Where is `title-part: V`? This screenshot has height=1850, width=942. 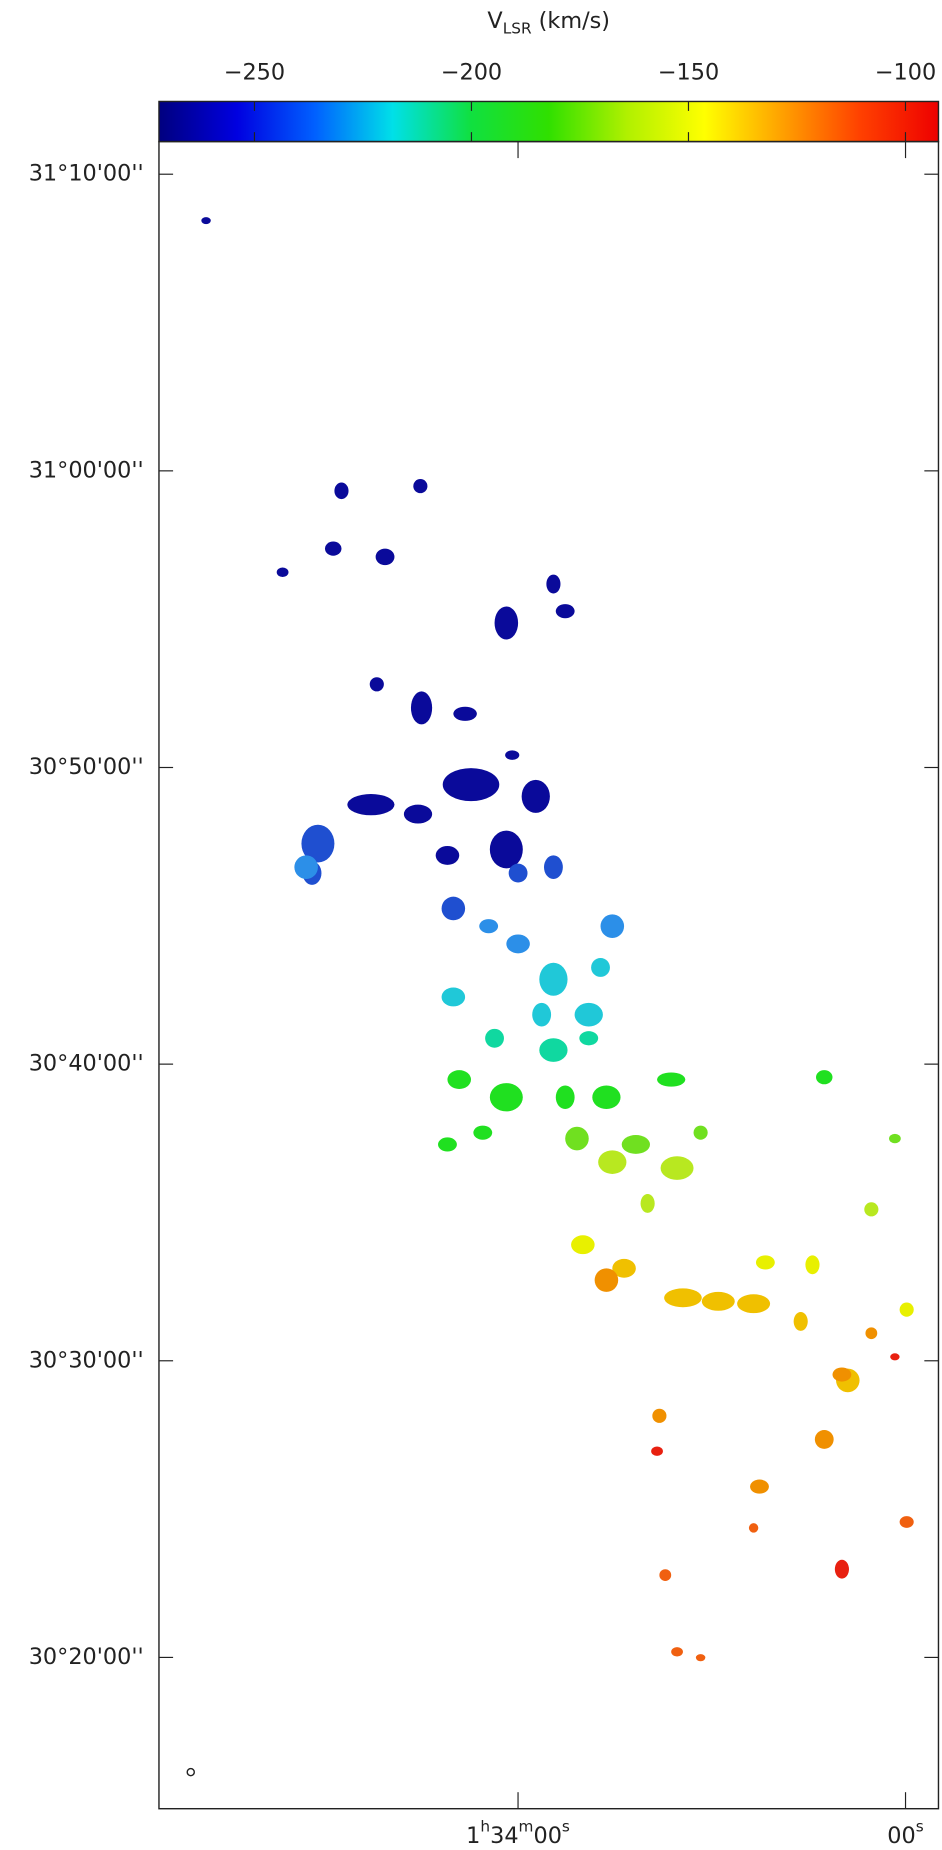 title-part: V is located at coordinates (495, 21).